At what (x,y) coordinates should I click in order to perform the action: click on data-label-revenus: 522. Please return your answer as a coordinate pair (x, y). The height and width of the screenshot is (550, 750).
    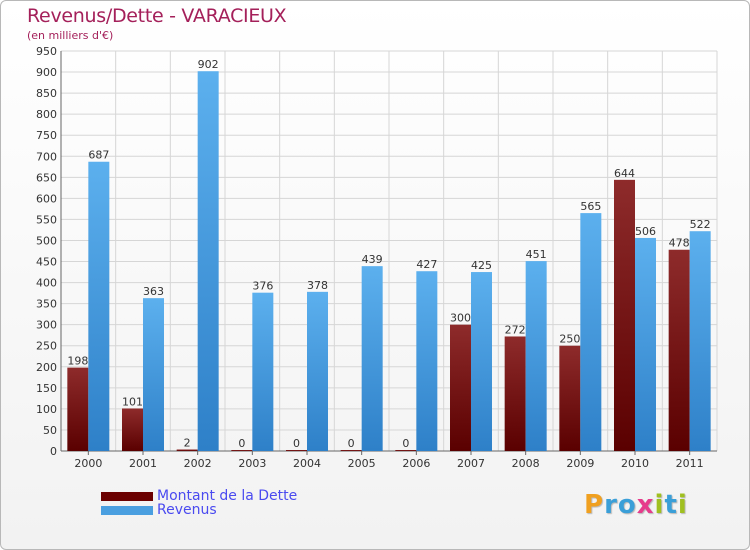
    Looking at the image, I should click on (700, 224).